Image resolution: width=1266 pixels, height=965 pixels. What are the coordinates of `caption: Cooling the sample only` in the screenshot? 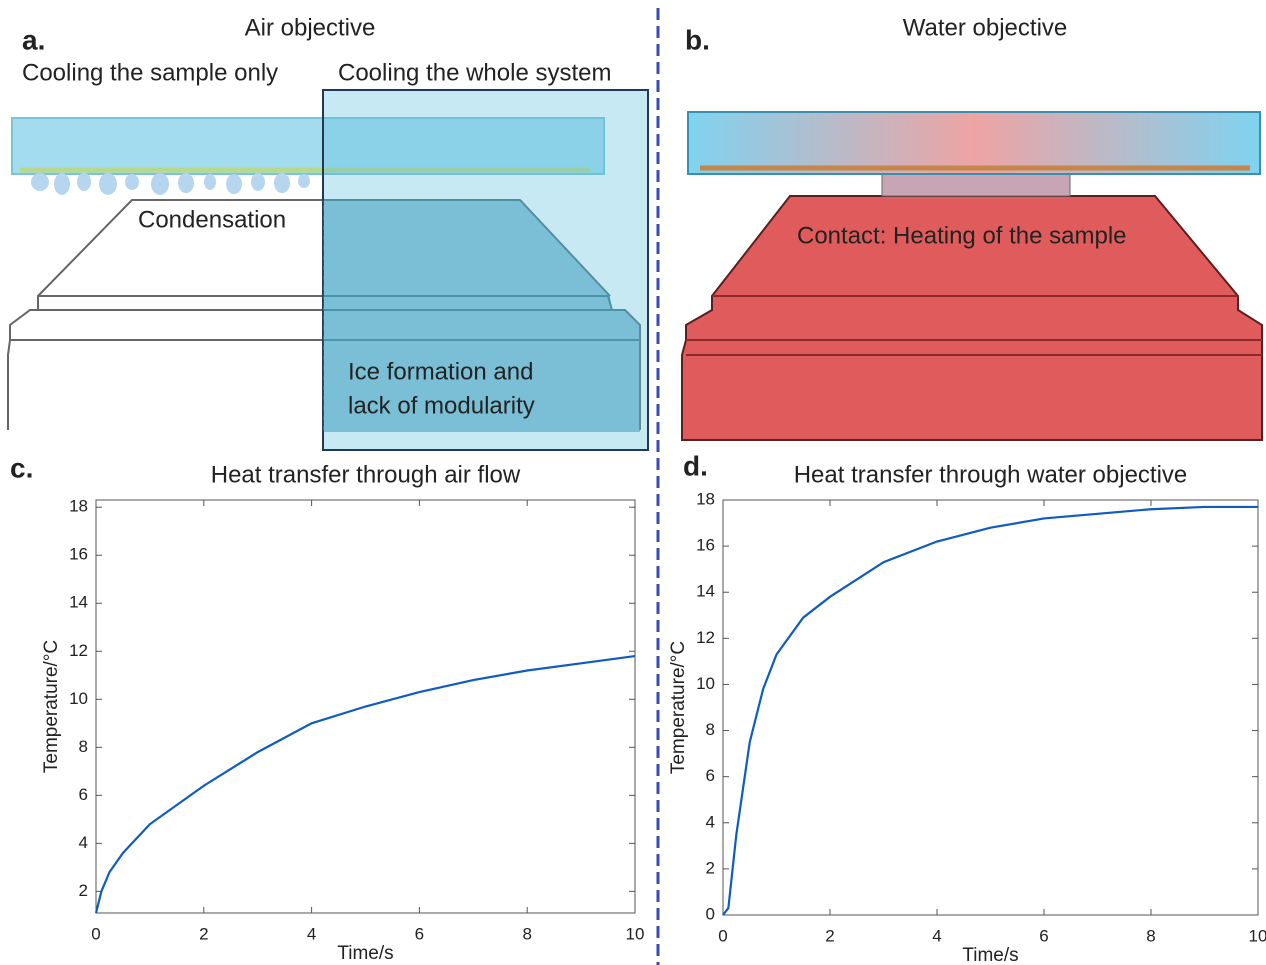 It's located at (150, 72).